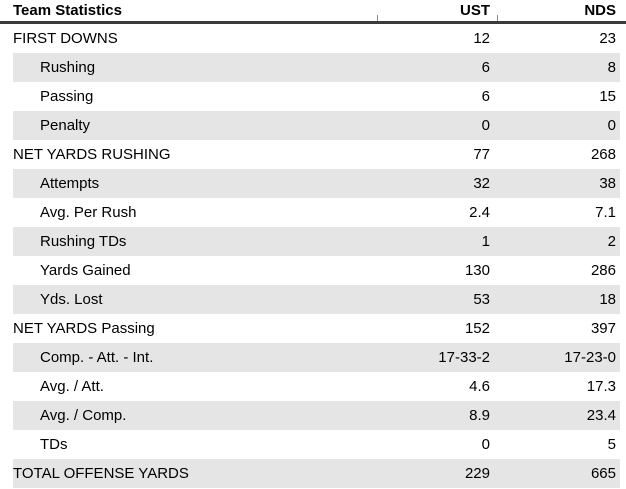 The width and height of the screenshot is (626, 489). I want to click on table-row: NET YARDS RUSHING 77 268, so click(313, 154).